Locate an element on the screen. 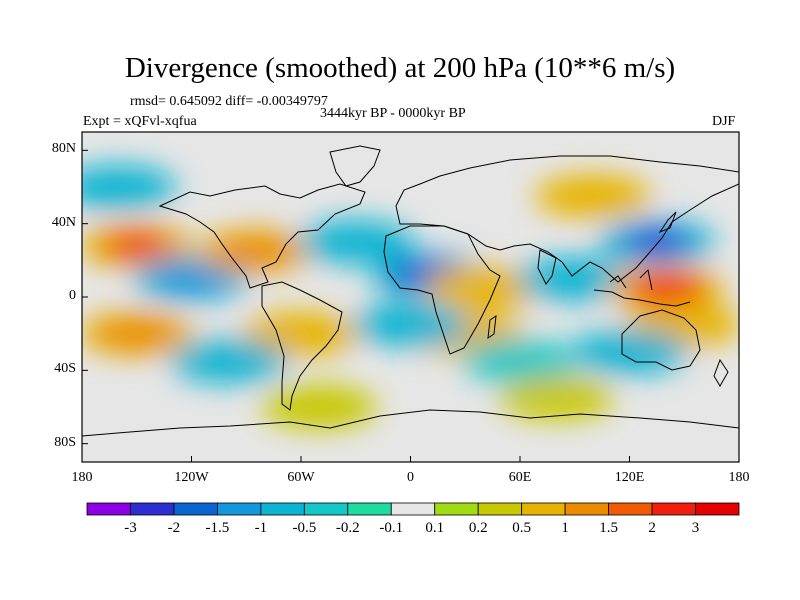 This screenshot has height=600, width=800. coast-maritime-islands is located at coordinates (642, 287).